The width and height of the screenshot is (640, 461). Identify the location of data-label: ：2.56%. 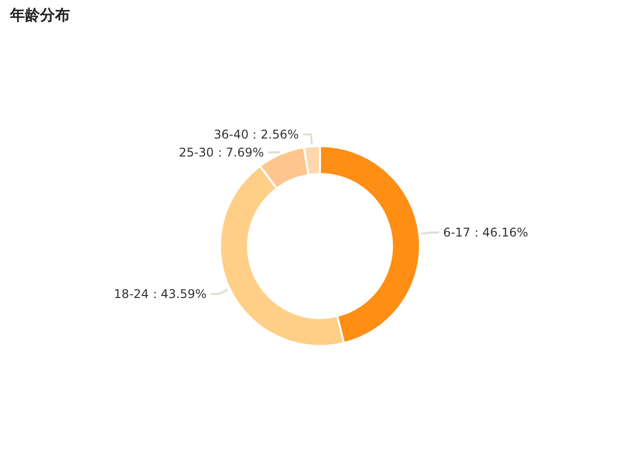
(273, 134).